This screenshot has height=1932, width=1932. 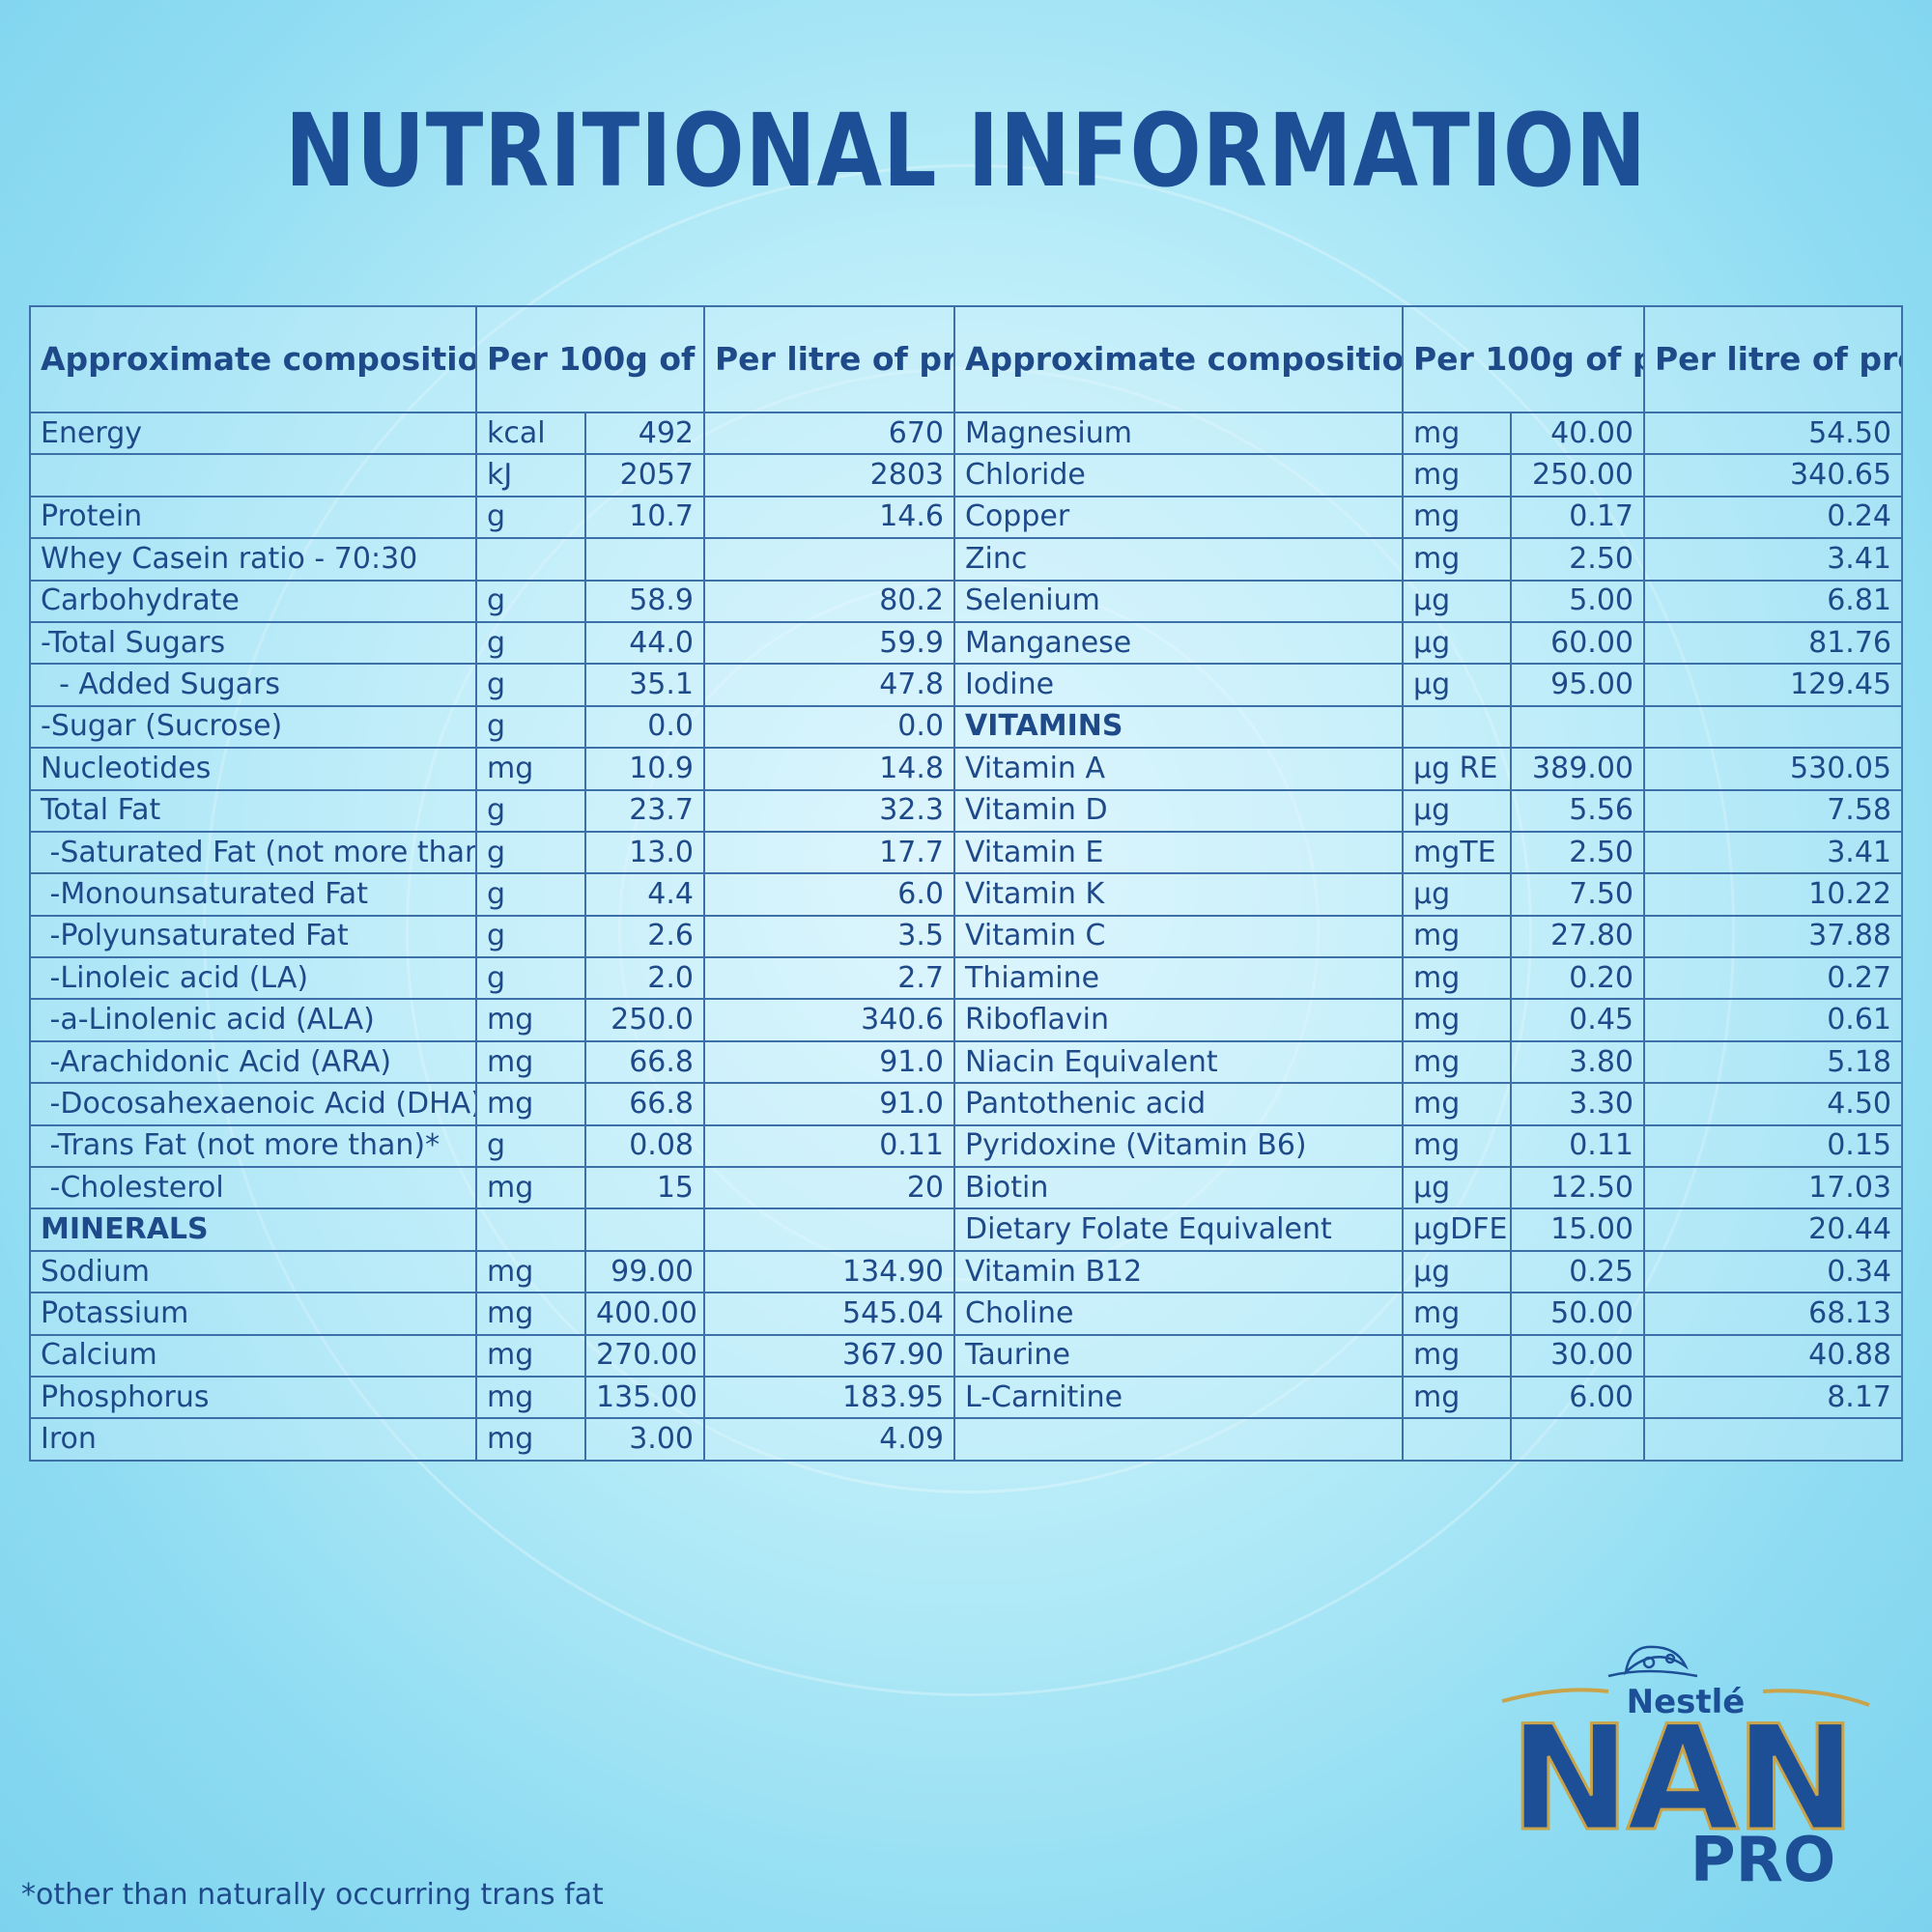 What do you see at coordinates (1773, 810) in the screenshot?
I see `value-per-litre-right: 7.58` at bounding box center [1773, 810].